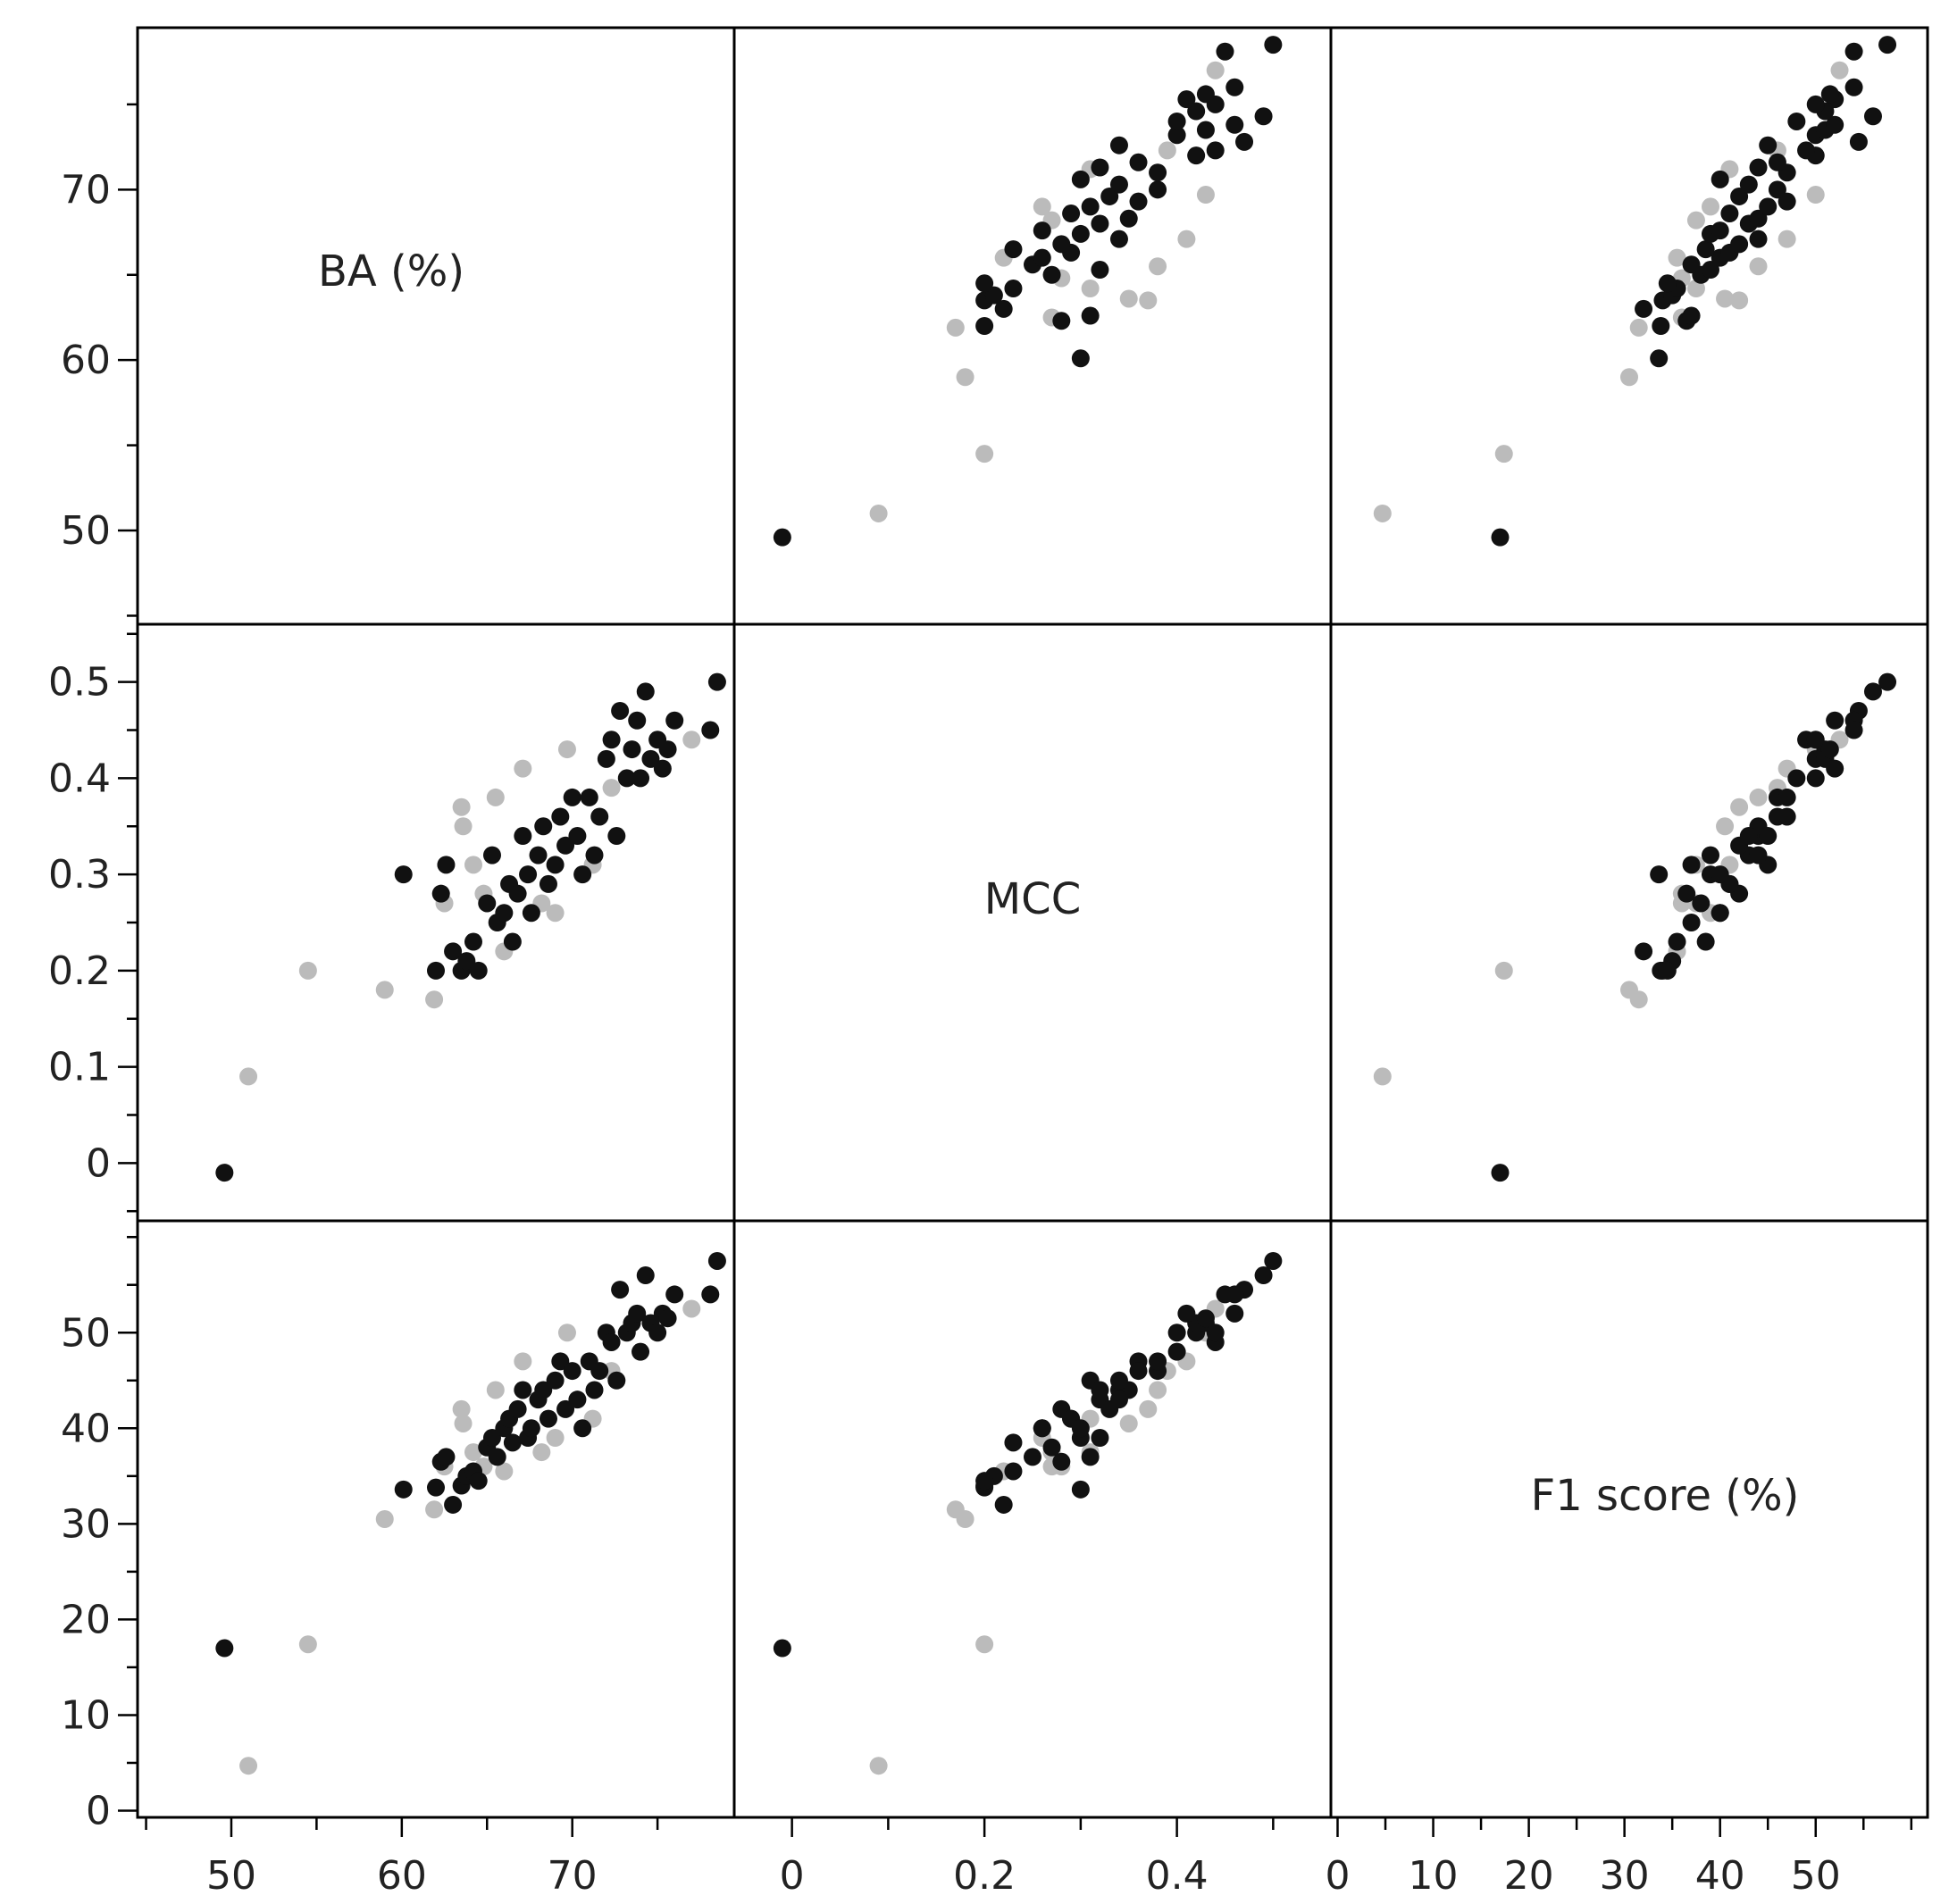 The height and width of the screenshot is (1904, 1949). Describe the element at coordinates (391, 271) in the screenshot. I see `variable-label-ba: BA (%)` at that location.